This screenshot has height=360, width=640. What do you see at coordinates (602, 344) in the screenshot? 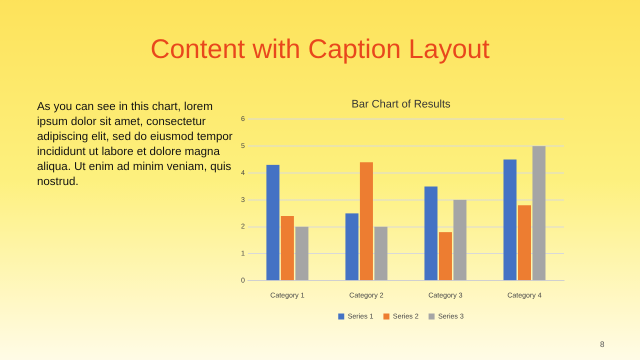
I see `text: 8` at bounding box center [602, 344].